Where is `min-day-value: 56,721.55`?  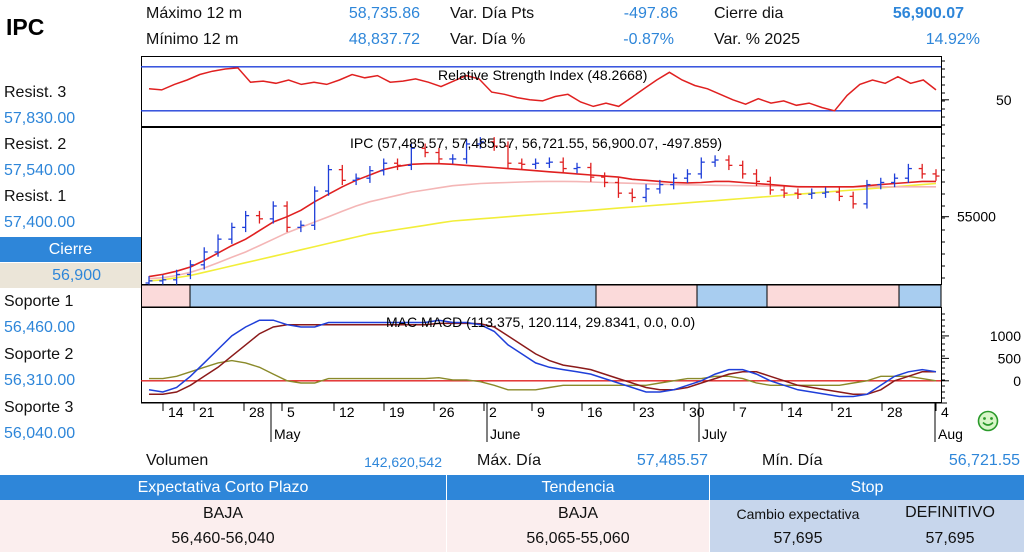
min-day-value: 56,721.55 is located at coordinates (984, 460).